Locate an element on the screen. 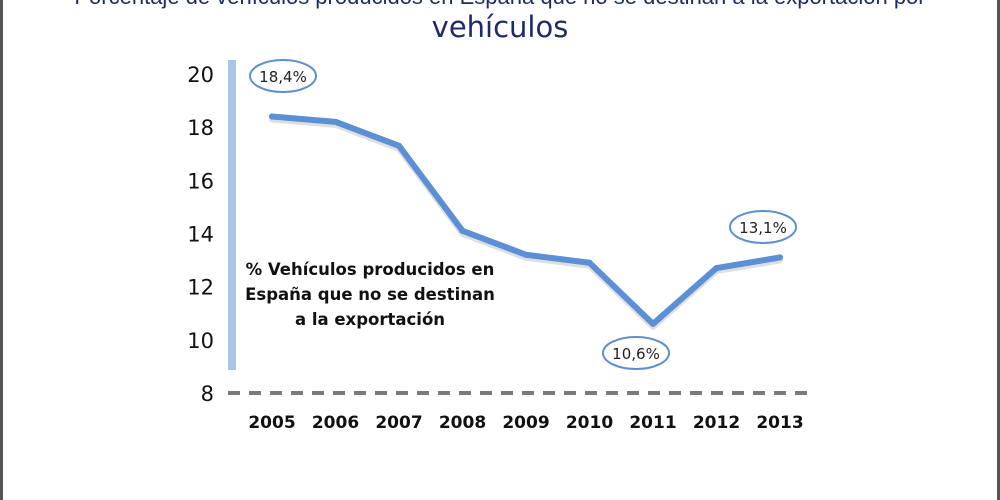 This screenshot has height=500, width=1000. y-axis-bar is located at coordinates (232, 215).